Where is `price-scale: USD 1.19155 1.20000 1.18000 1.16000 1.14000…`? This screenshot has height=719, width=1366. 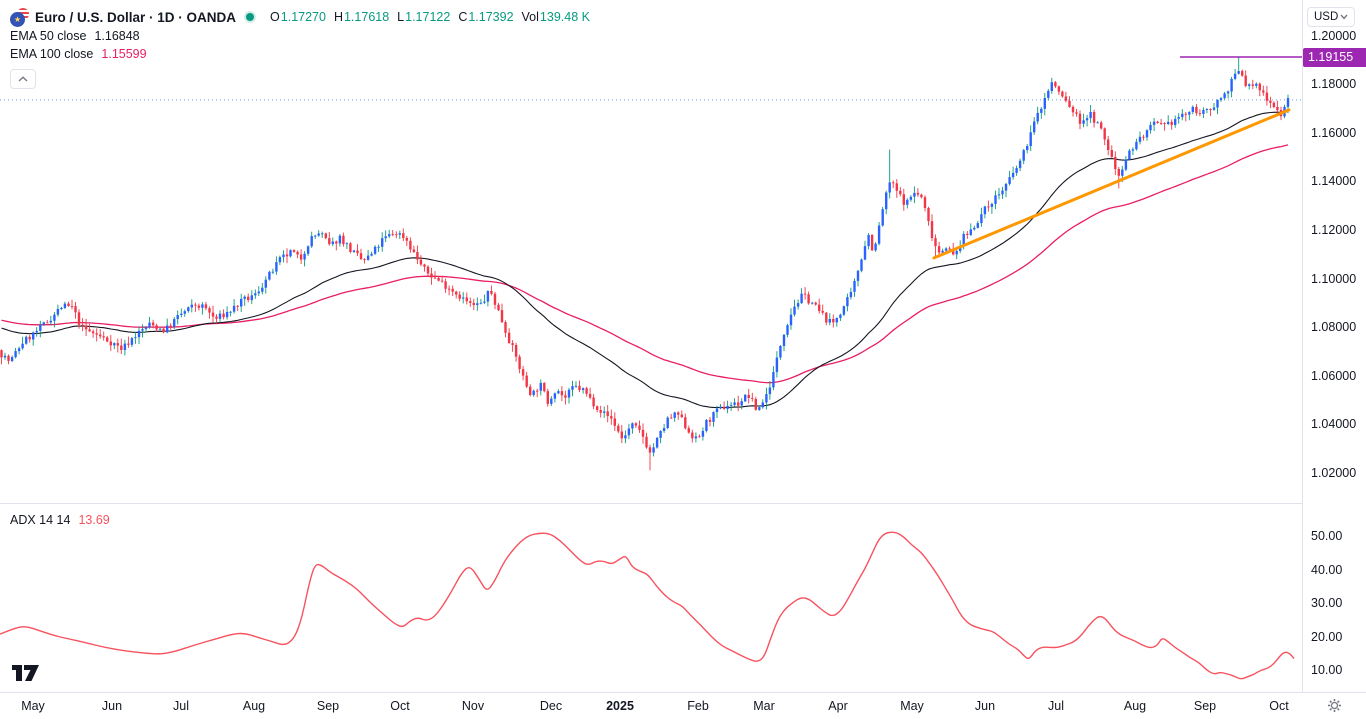
price-scale: USD 1.19155 1.20000 1.18000 1.16000 1.14000… is located at coordinates (1334, 346).